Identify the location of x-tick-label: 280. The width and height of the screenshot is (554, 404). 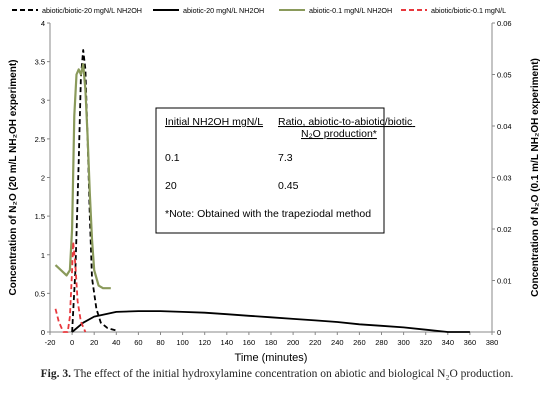
(381, 342).